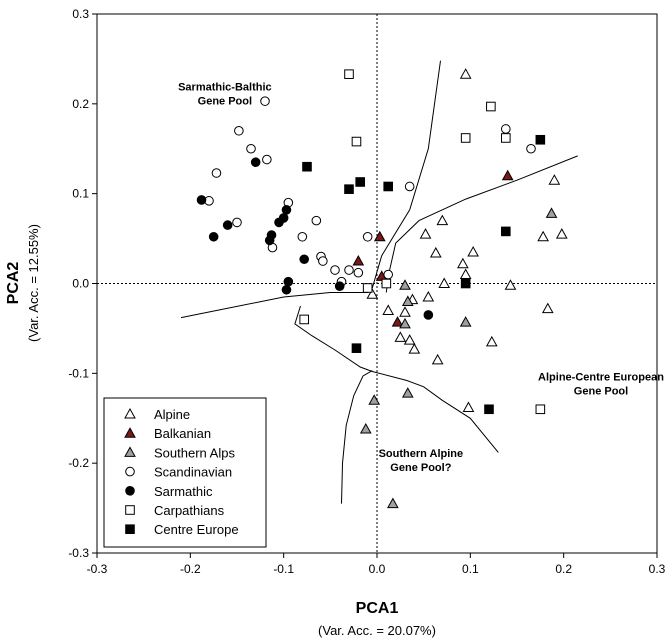  Describe the element at coordinates (563, 569) in the screenshot. I see `x-tick-label: 0.2` at that location.